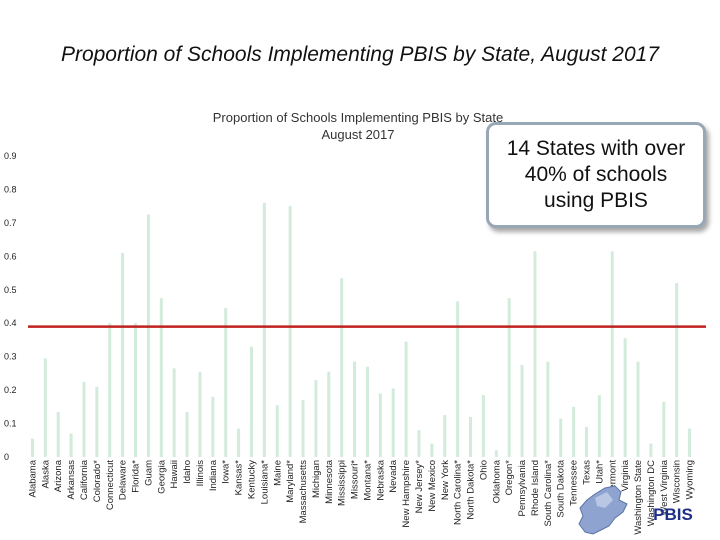  What do you see at coordinates (239, 478) in the screenshot?
I see `x-category-label: Kansas*` at bounding box center [239, 478].